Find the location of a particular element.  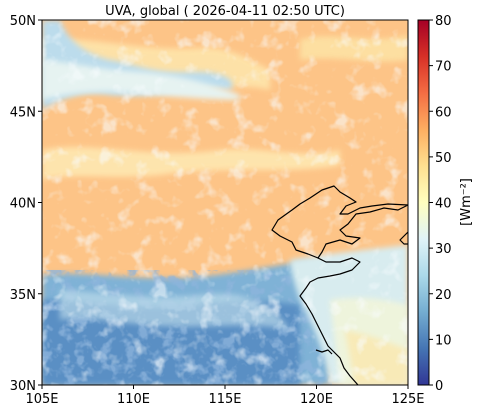

colorbar-tick-label: 20 is located at coordinates (443, 295).